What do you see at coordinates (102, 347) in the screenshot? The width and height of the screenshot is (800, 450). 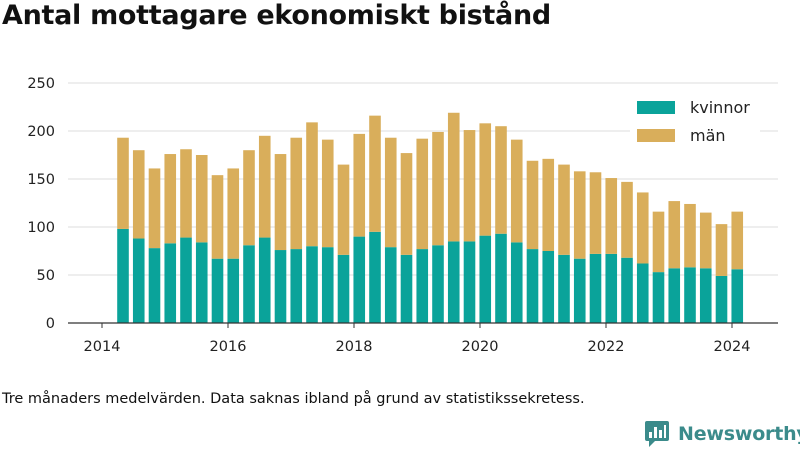 I see `x-tick-label: 2014` at bounding box center [102, 347].